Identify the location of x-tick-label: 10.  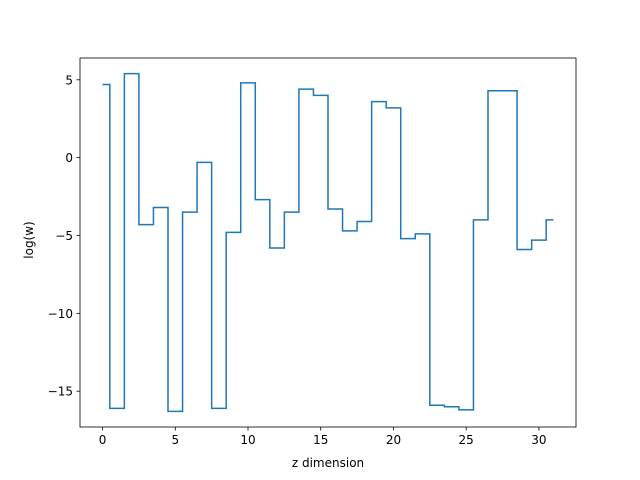
(247, 440).